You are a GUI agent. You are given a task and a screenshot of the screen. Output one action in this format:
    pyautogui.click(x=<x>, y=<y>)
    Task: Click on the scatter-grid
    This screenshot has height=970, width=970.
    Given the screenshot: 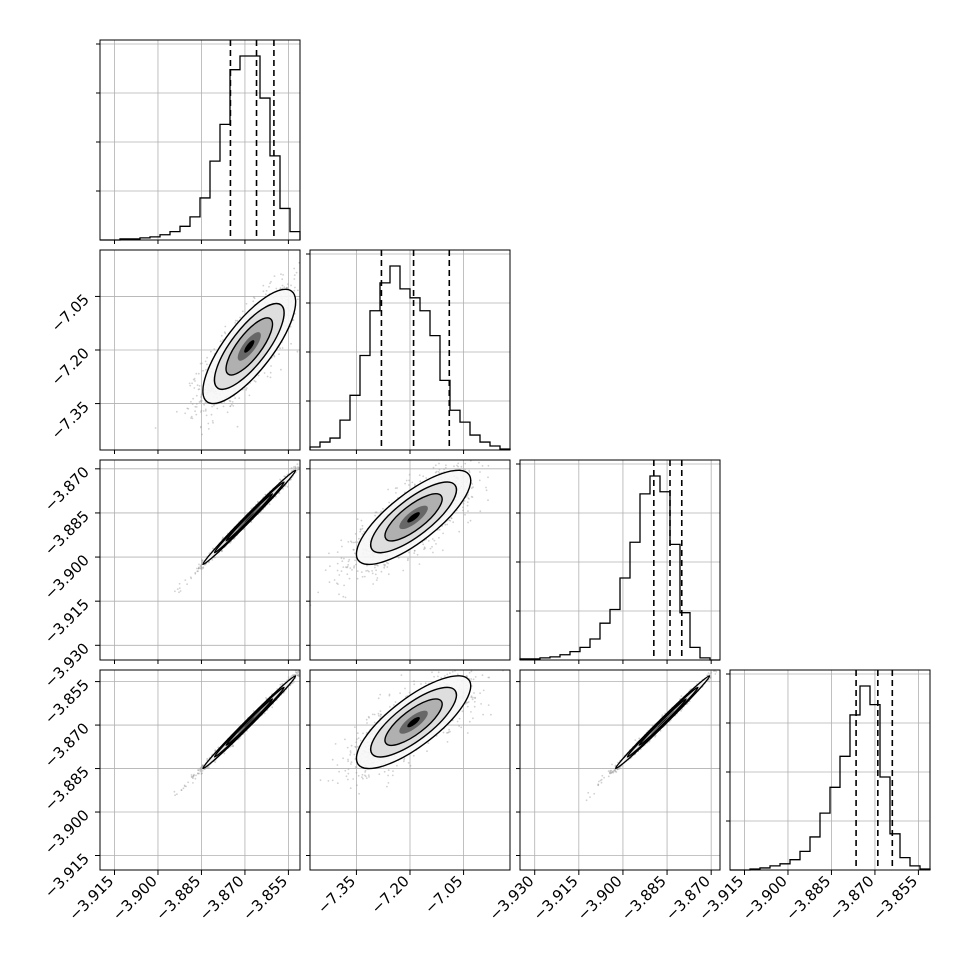 What is the action you would take?
    pyautogui.click(x=200, y=560)
    